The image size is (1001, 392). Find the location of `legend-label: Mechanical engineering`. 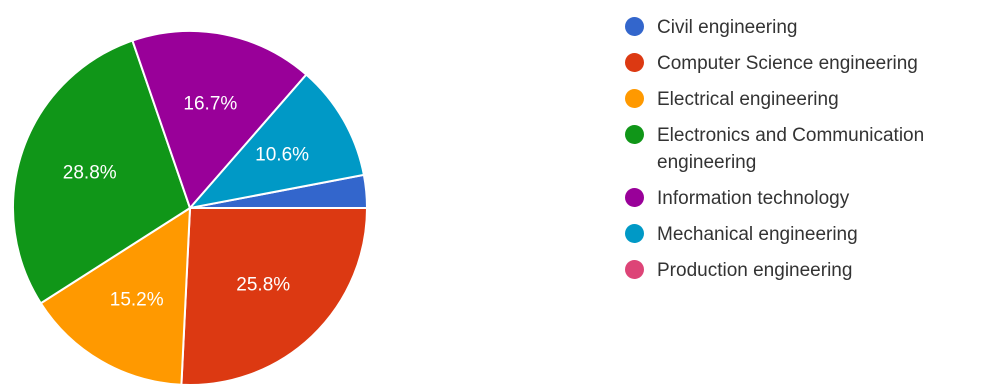

legend-label: Mechanical engineering is located at coordinates (757, 234).